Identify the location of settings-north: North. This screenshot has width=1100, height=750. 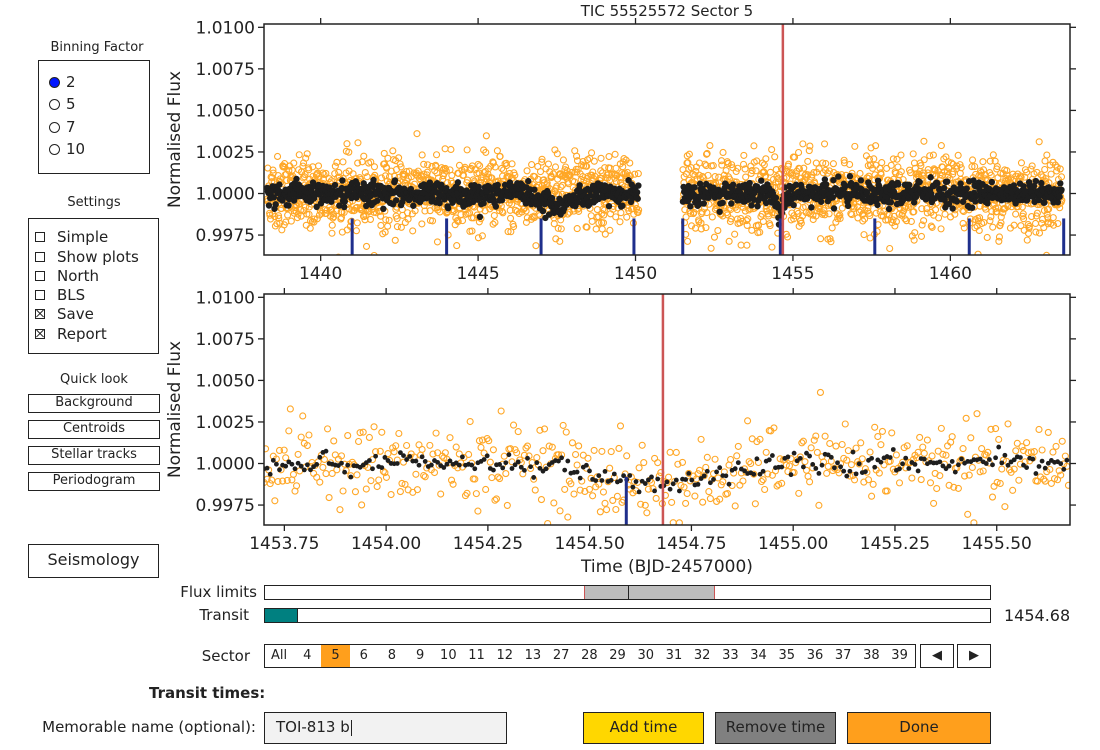
(67, 276).